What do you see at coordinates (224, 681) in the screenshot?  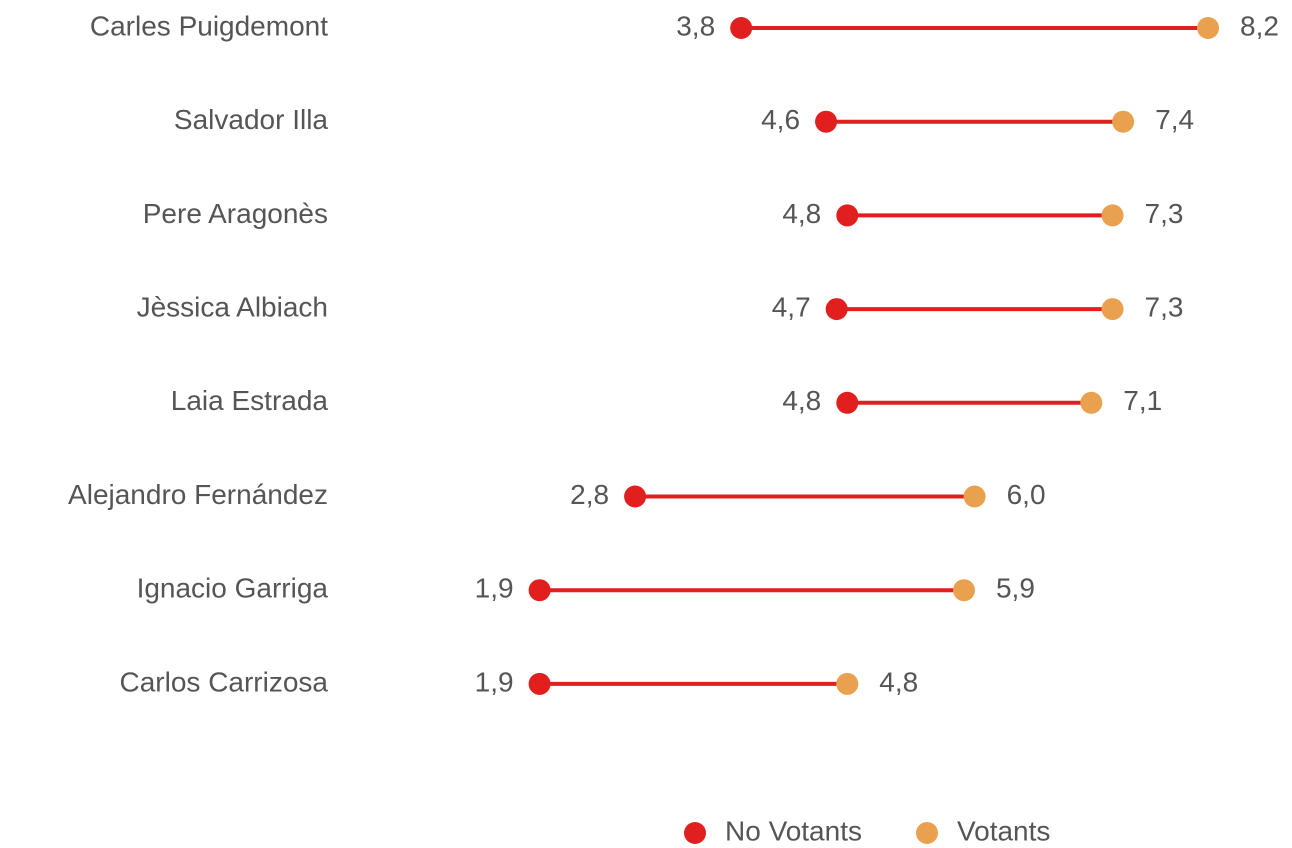 I see `category-label: Carlos Carrizosa` at bounding box center [224, 681].